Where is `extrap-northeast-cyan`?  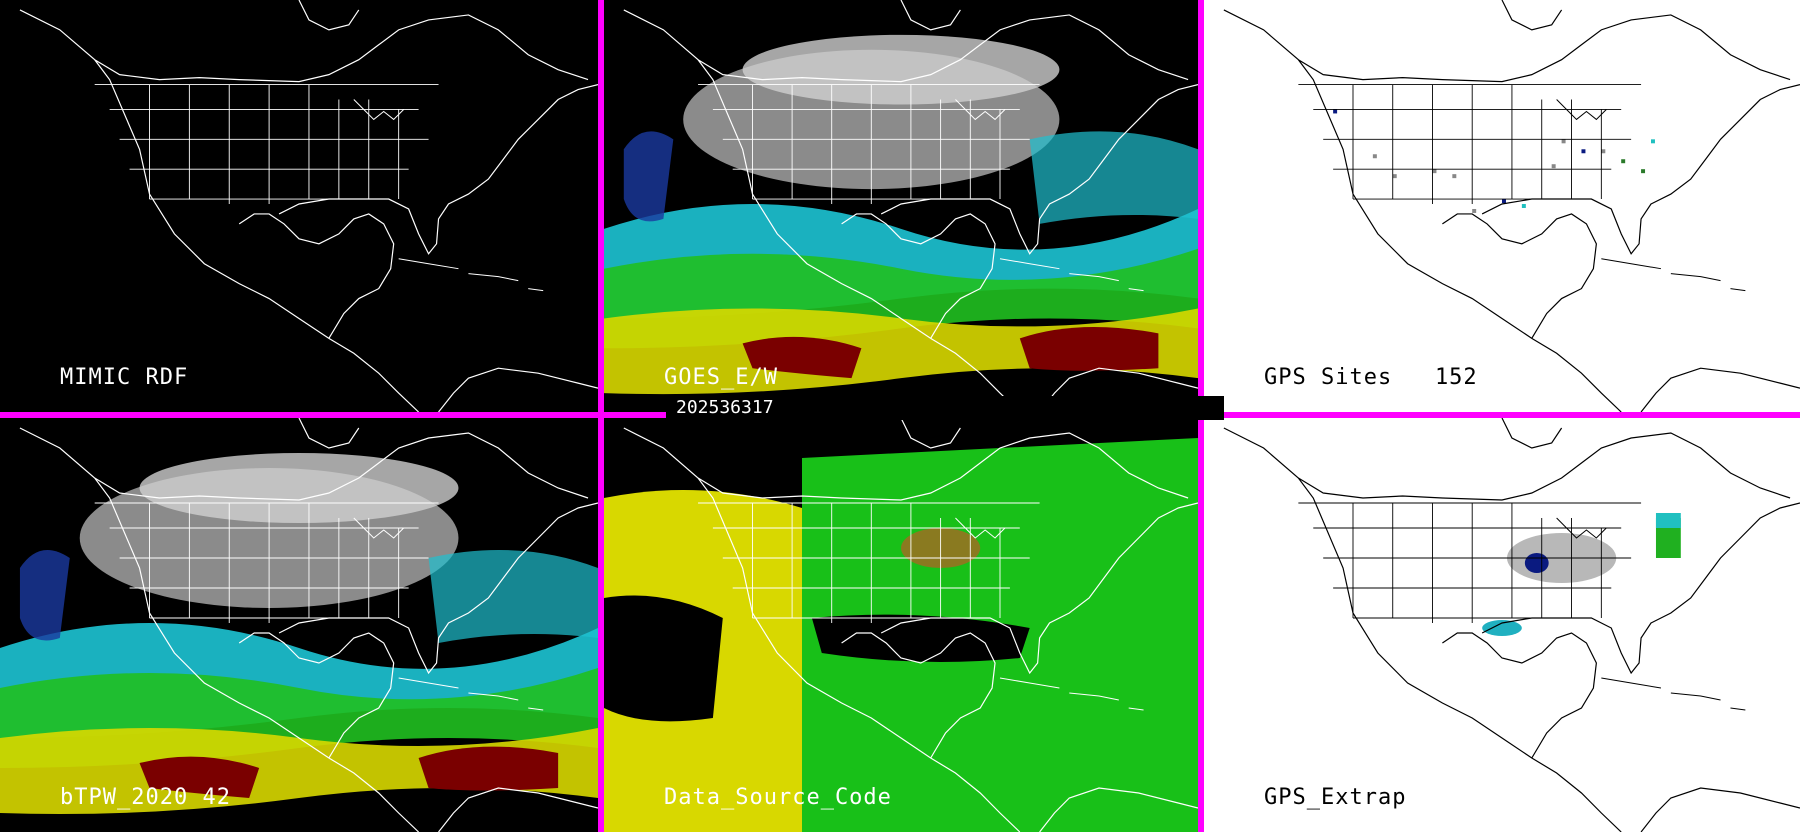
extrap-northeast-cyan is located at coordinates (1668, 520).